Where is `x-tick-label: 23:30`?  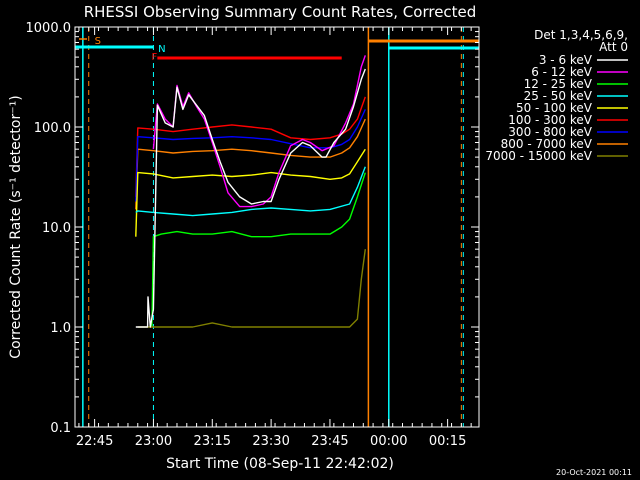 x-tick-label: 23:30 is located at coordinates (270, 441).